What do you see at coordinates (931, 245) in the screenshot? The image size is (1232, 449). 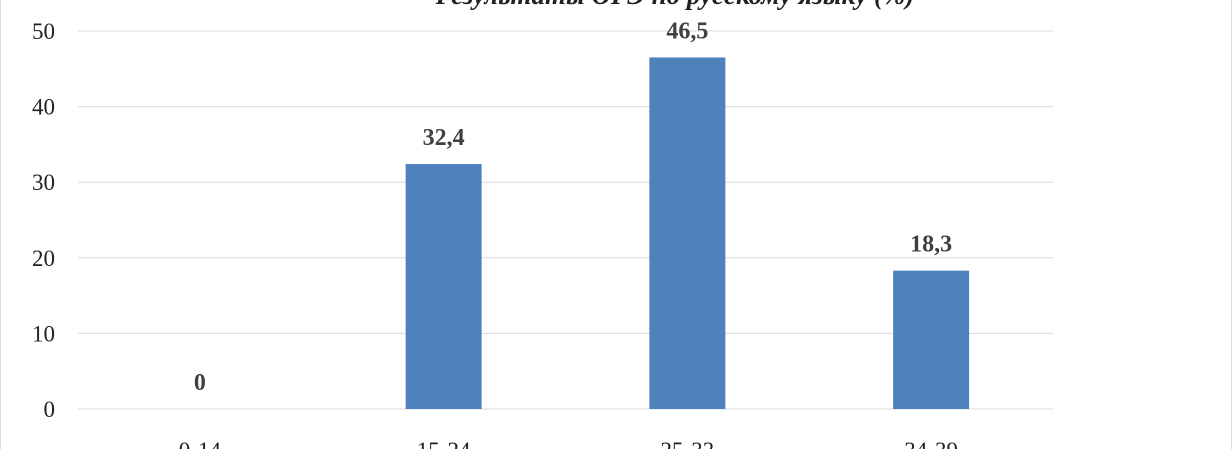 I see `data-label: 18,3` at bounding box center [931, 245].